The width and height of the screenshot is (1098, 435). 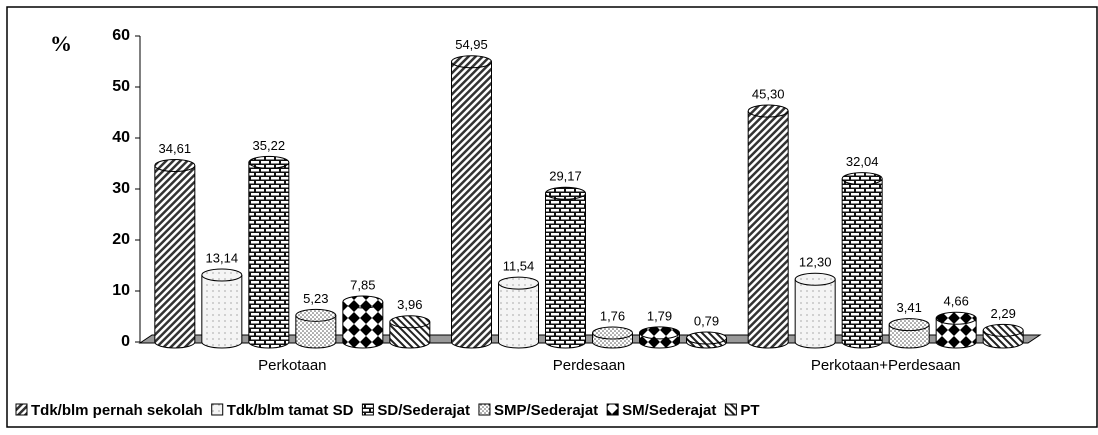 I want to click on data-label: 13,14, so click(x=222, y=257).